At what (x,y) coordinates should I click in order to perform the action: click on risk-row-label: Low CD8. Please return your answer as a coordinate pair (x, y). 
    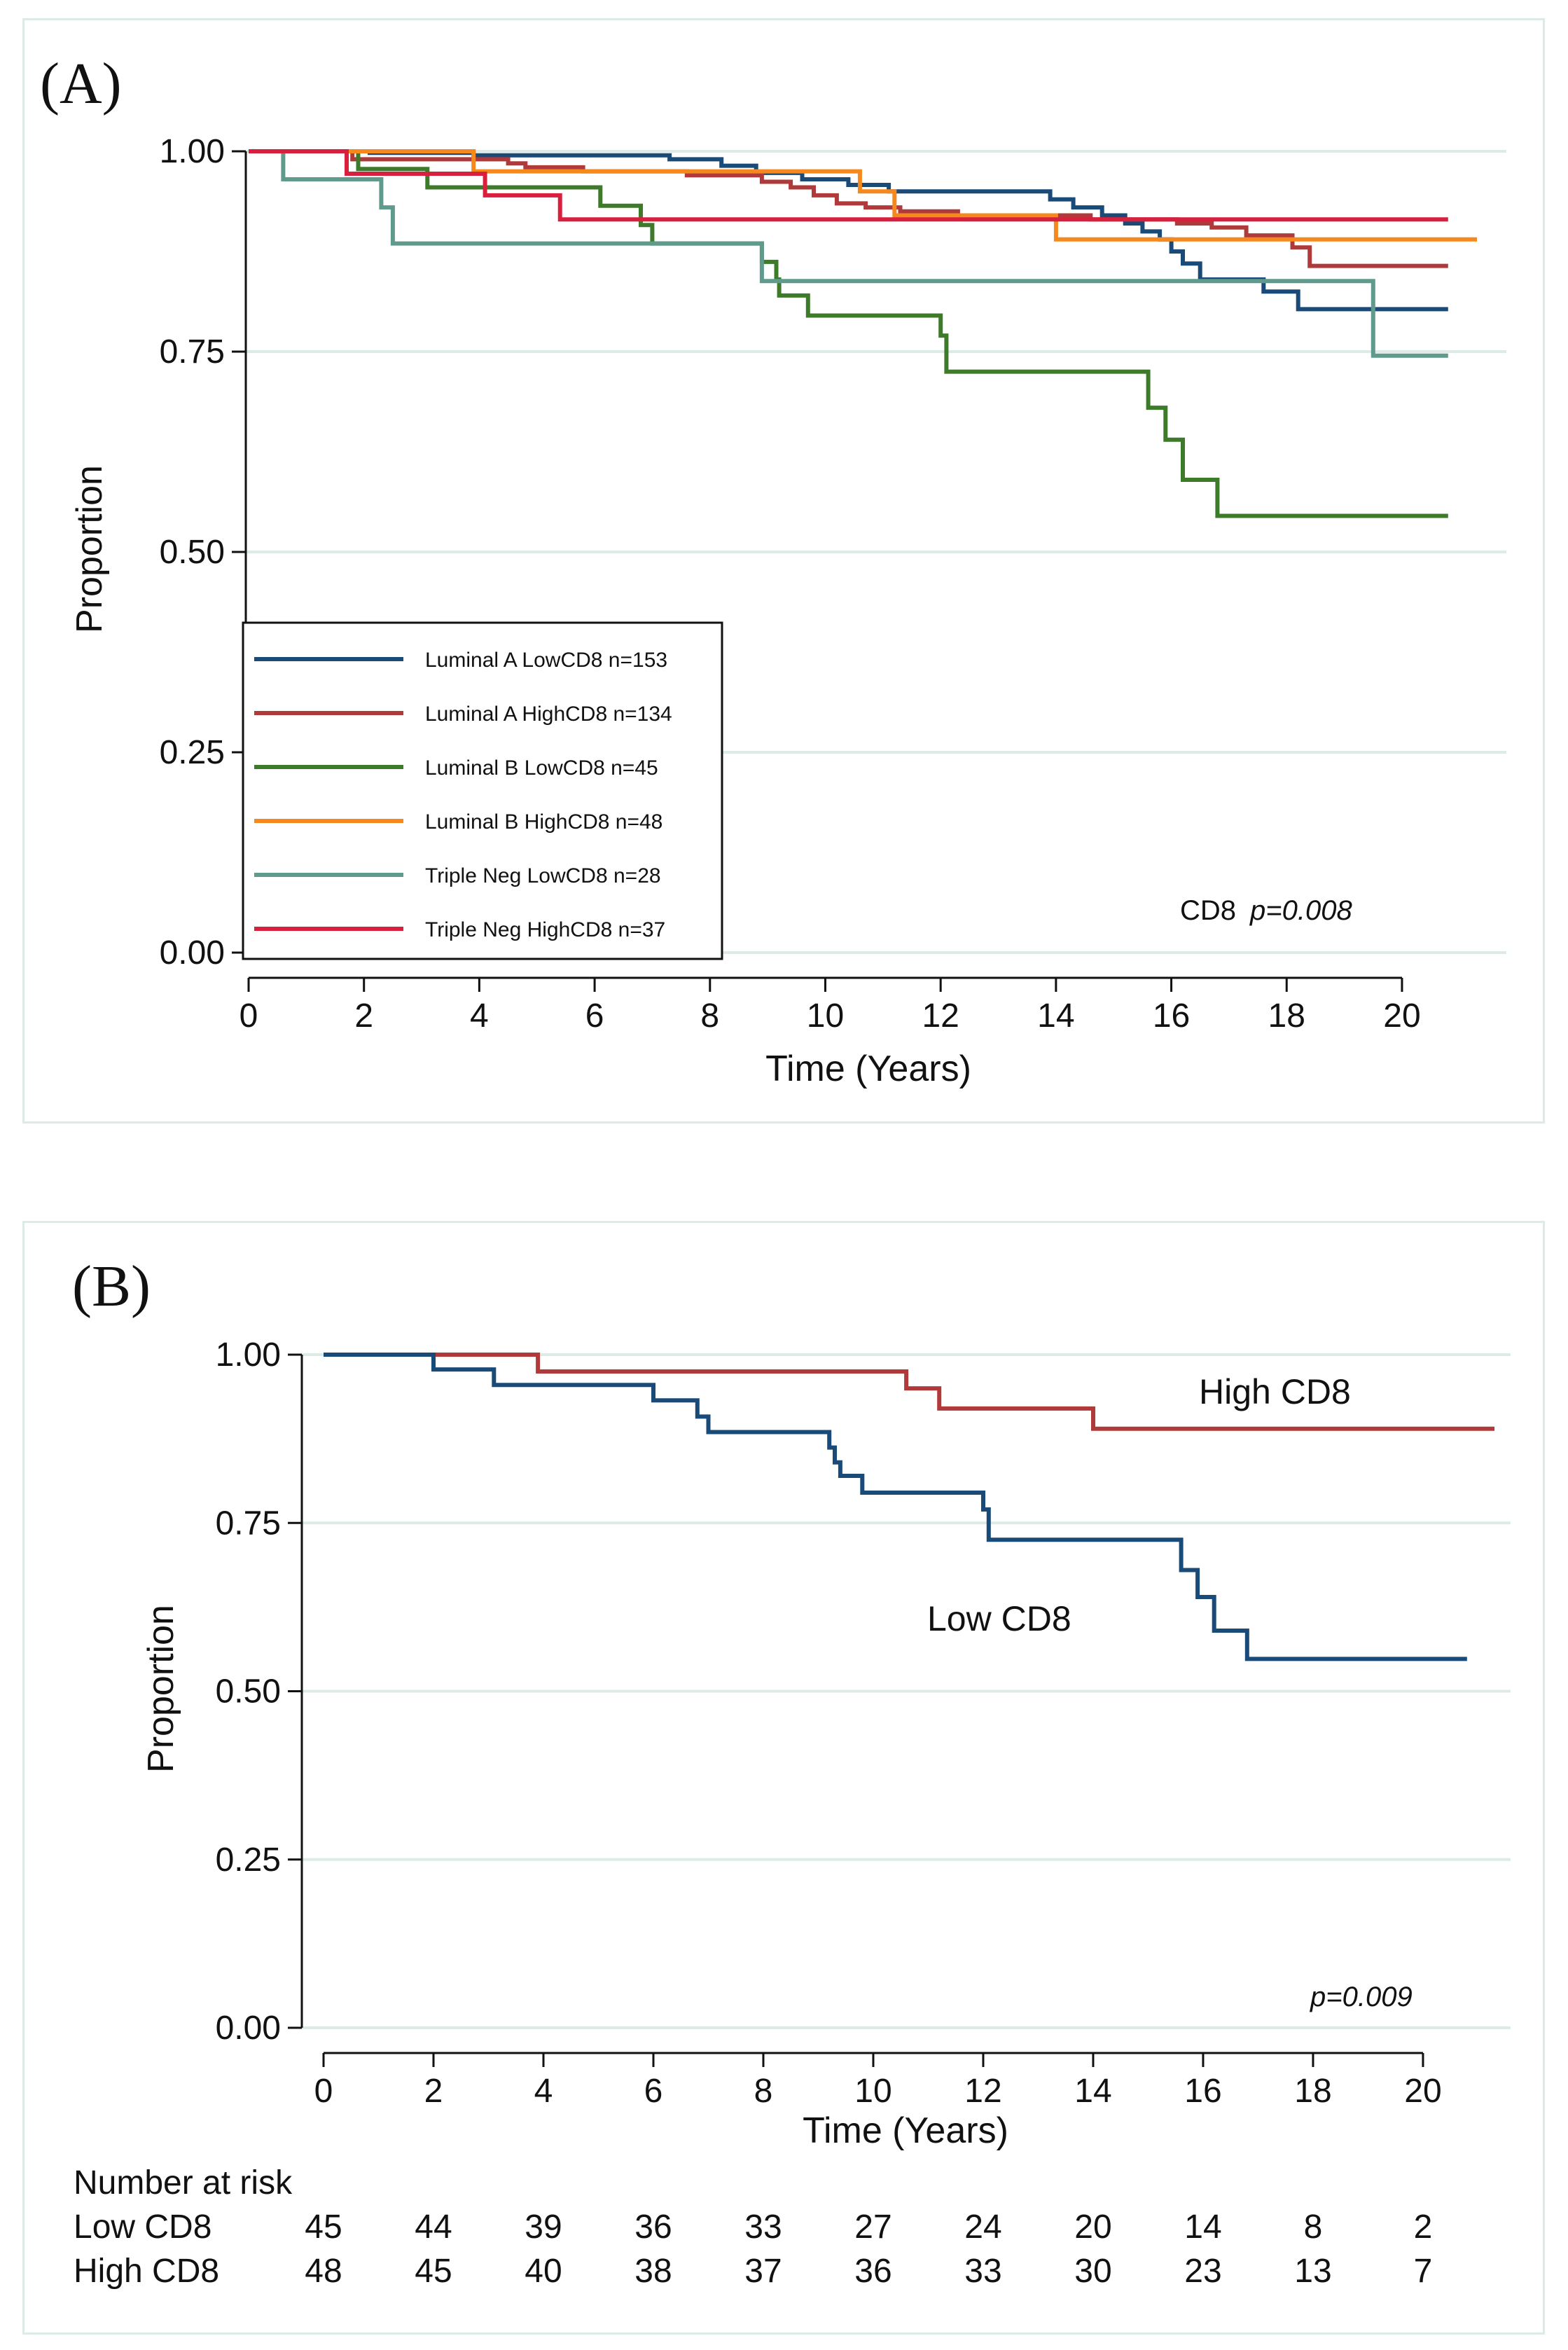
    Looking at the image, I should click on (142, 2227).